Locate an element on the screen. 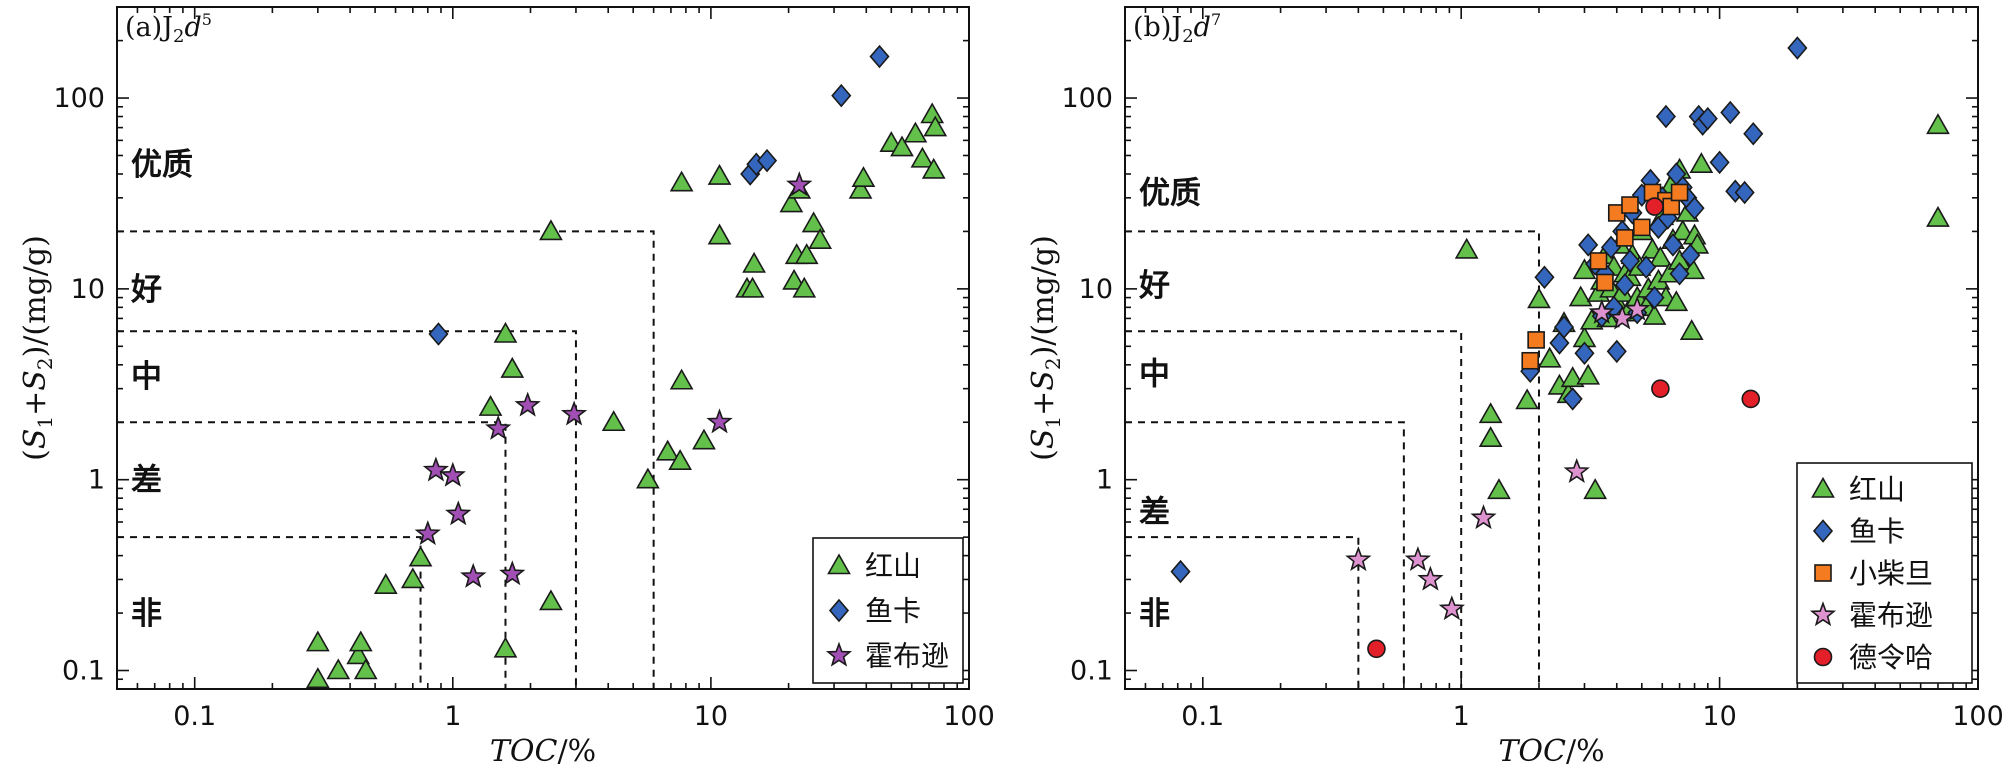 Image resolution: width=2003 pixels, height=769 pixels. series-square is located at coordinates (1605, 276).